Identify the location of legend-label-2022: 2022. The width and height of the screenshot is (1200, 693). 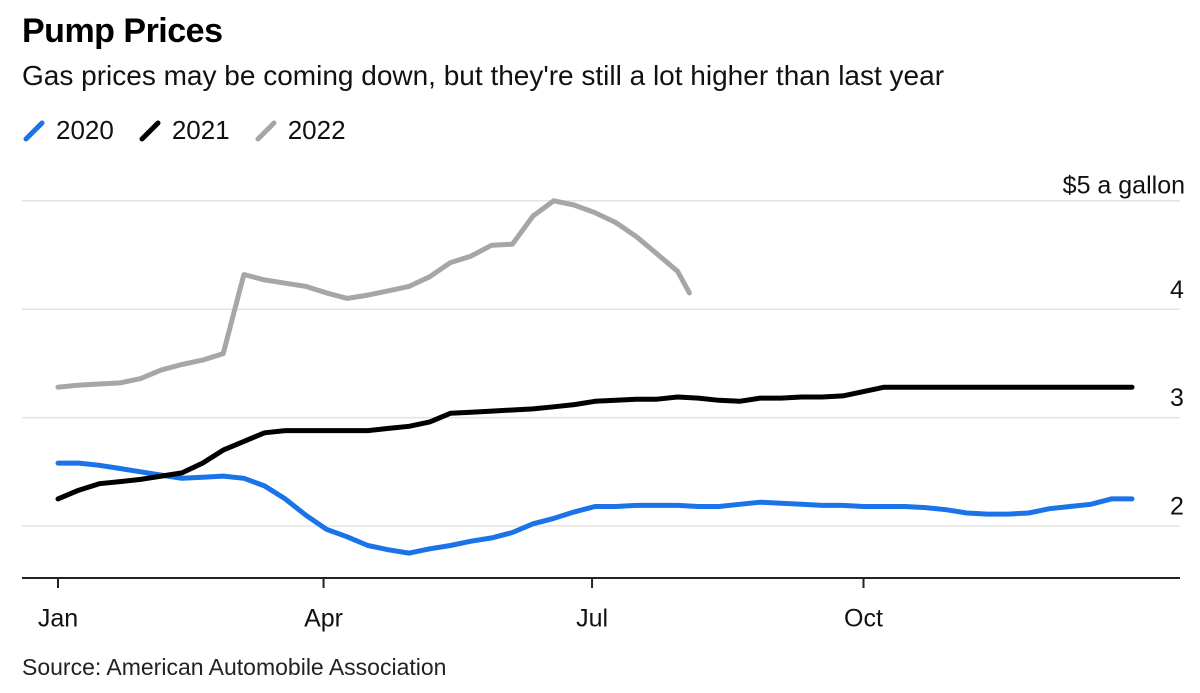
(316, 129).